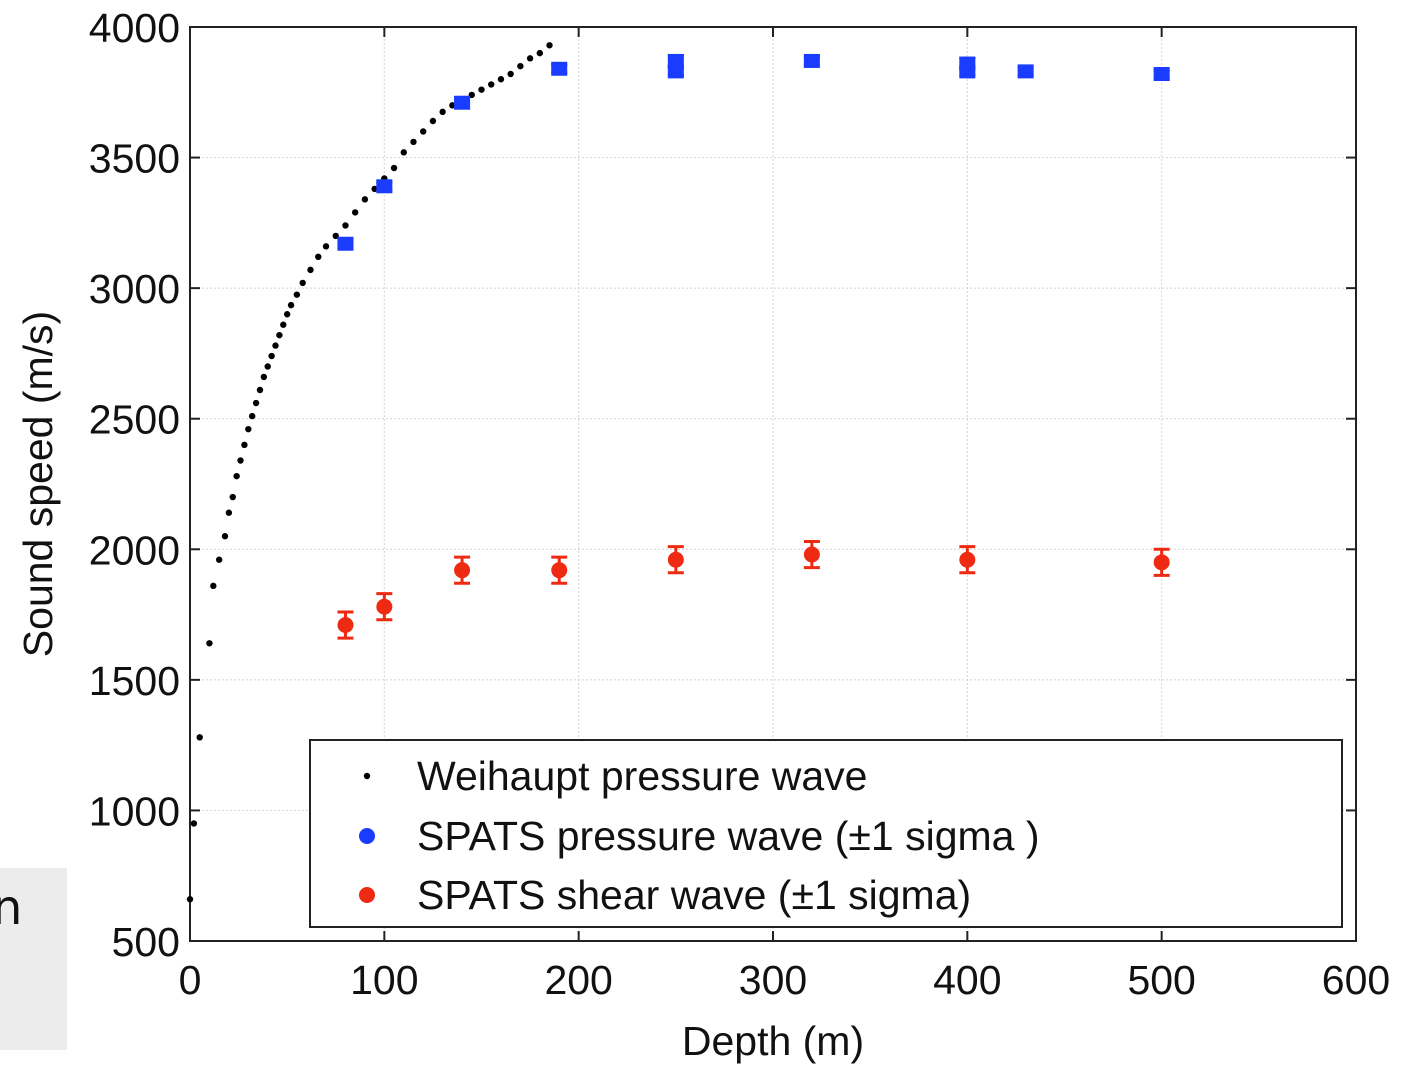 This screenshot has height=1065, width=1414. Describe the element at coordinates (11, 908) in the screenshot. I see `side-overlay-text: n` at that location.